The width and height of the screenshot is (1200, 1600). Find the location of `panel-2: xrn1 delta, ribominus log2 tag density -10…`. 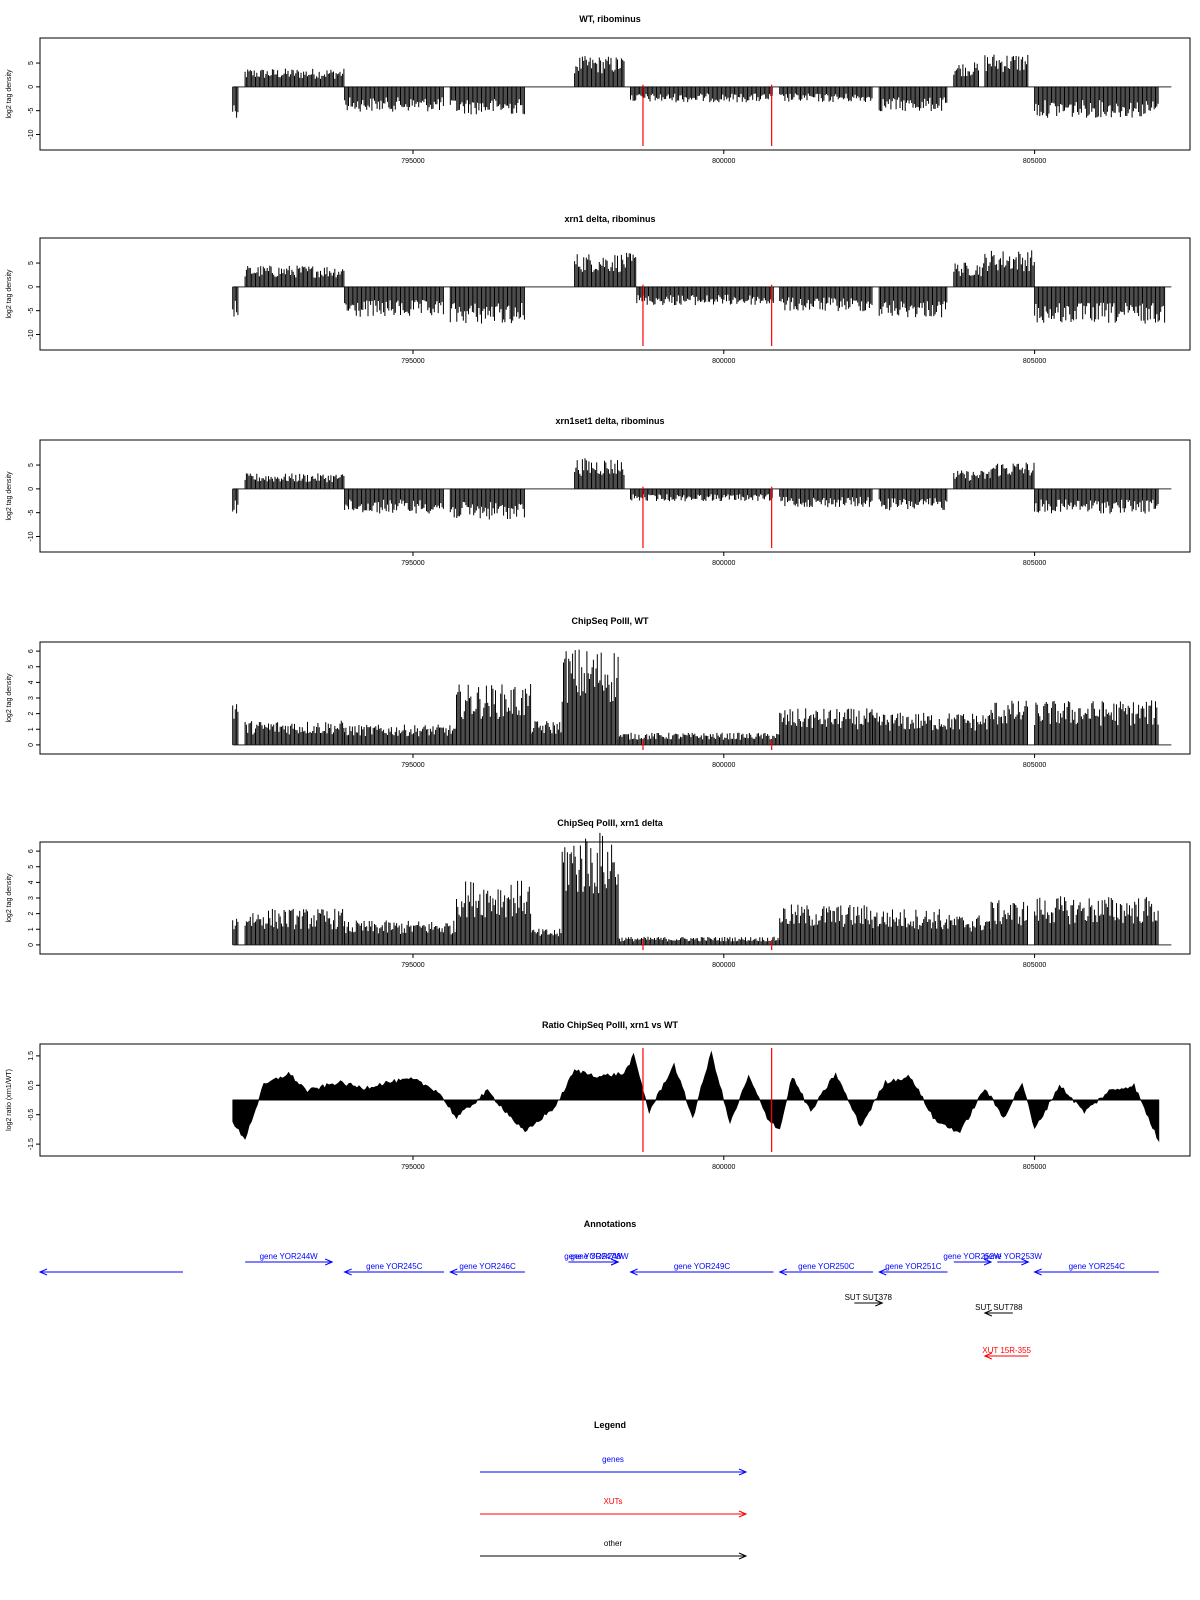

panel-2: xrn1 delta, ribominus log2 tag density -10… is located at coordinates (598, 289).